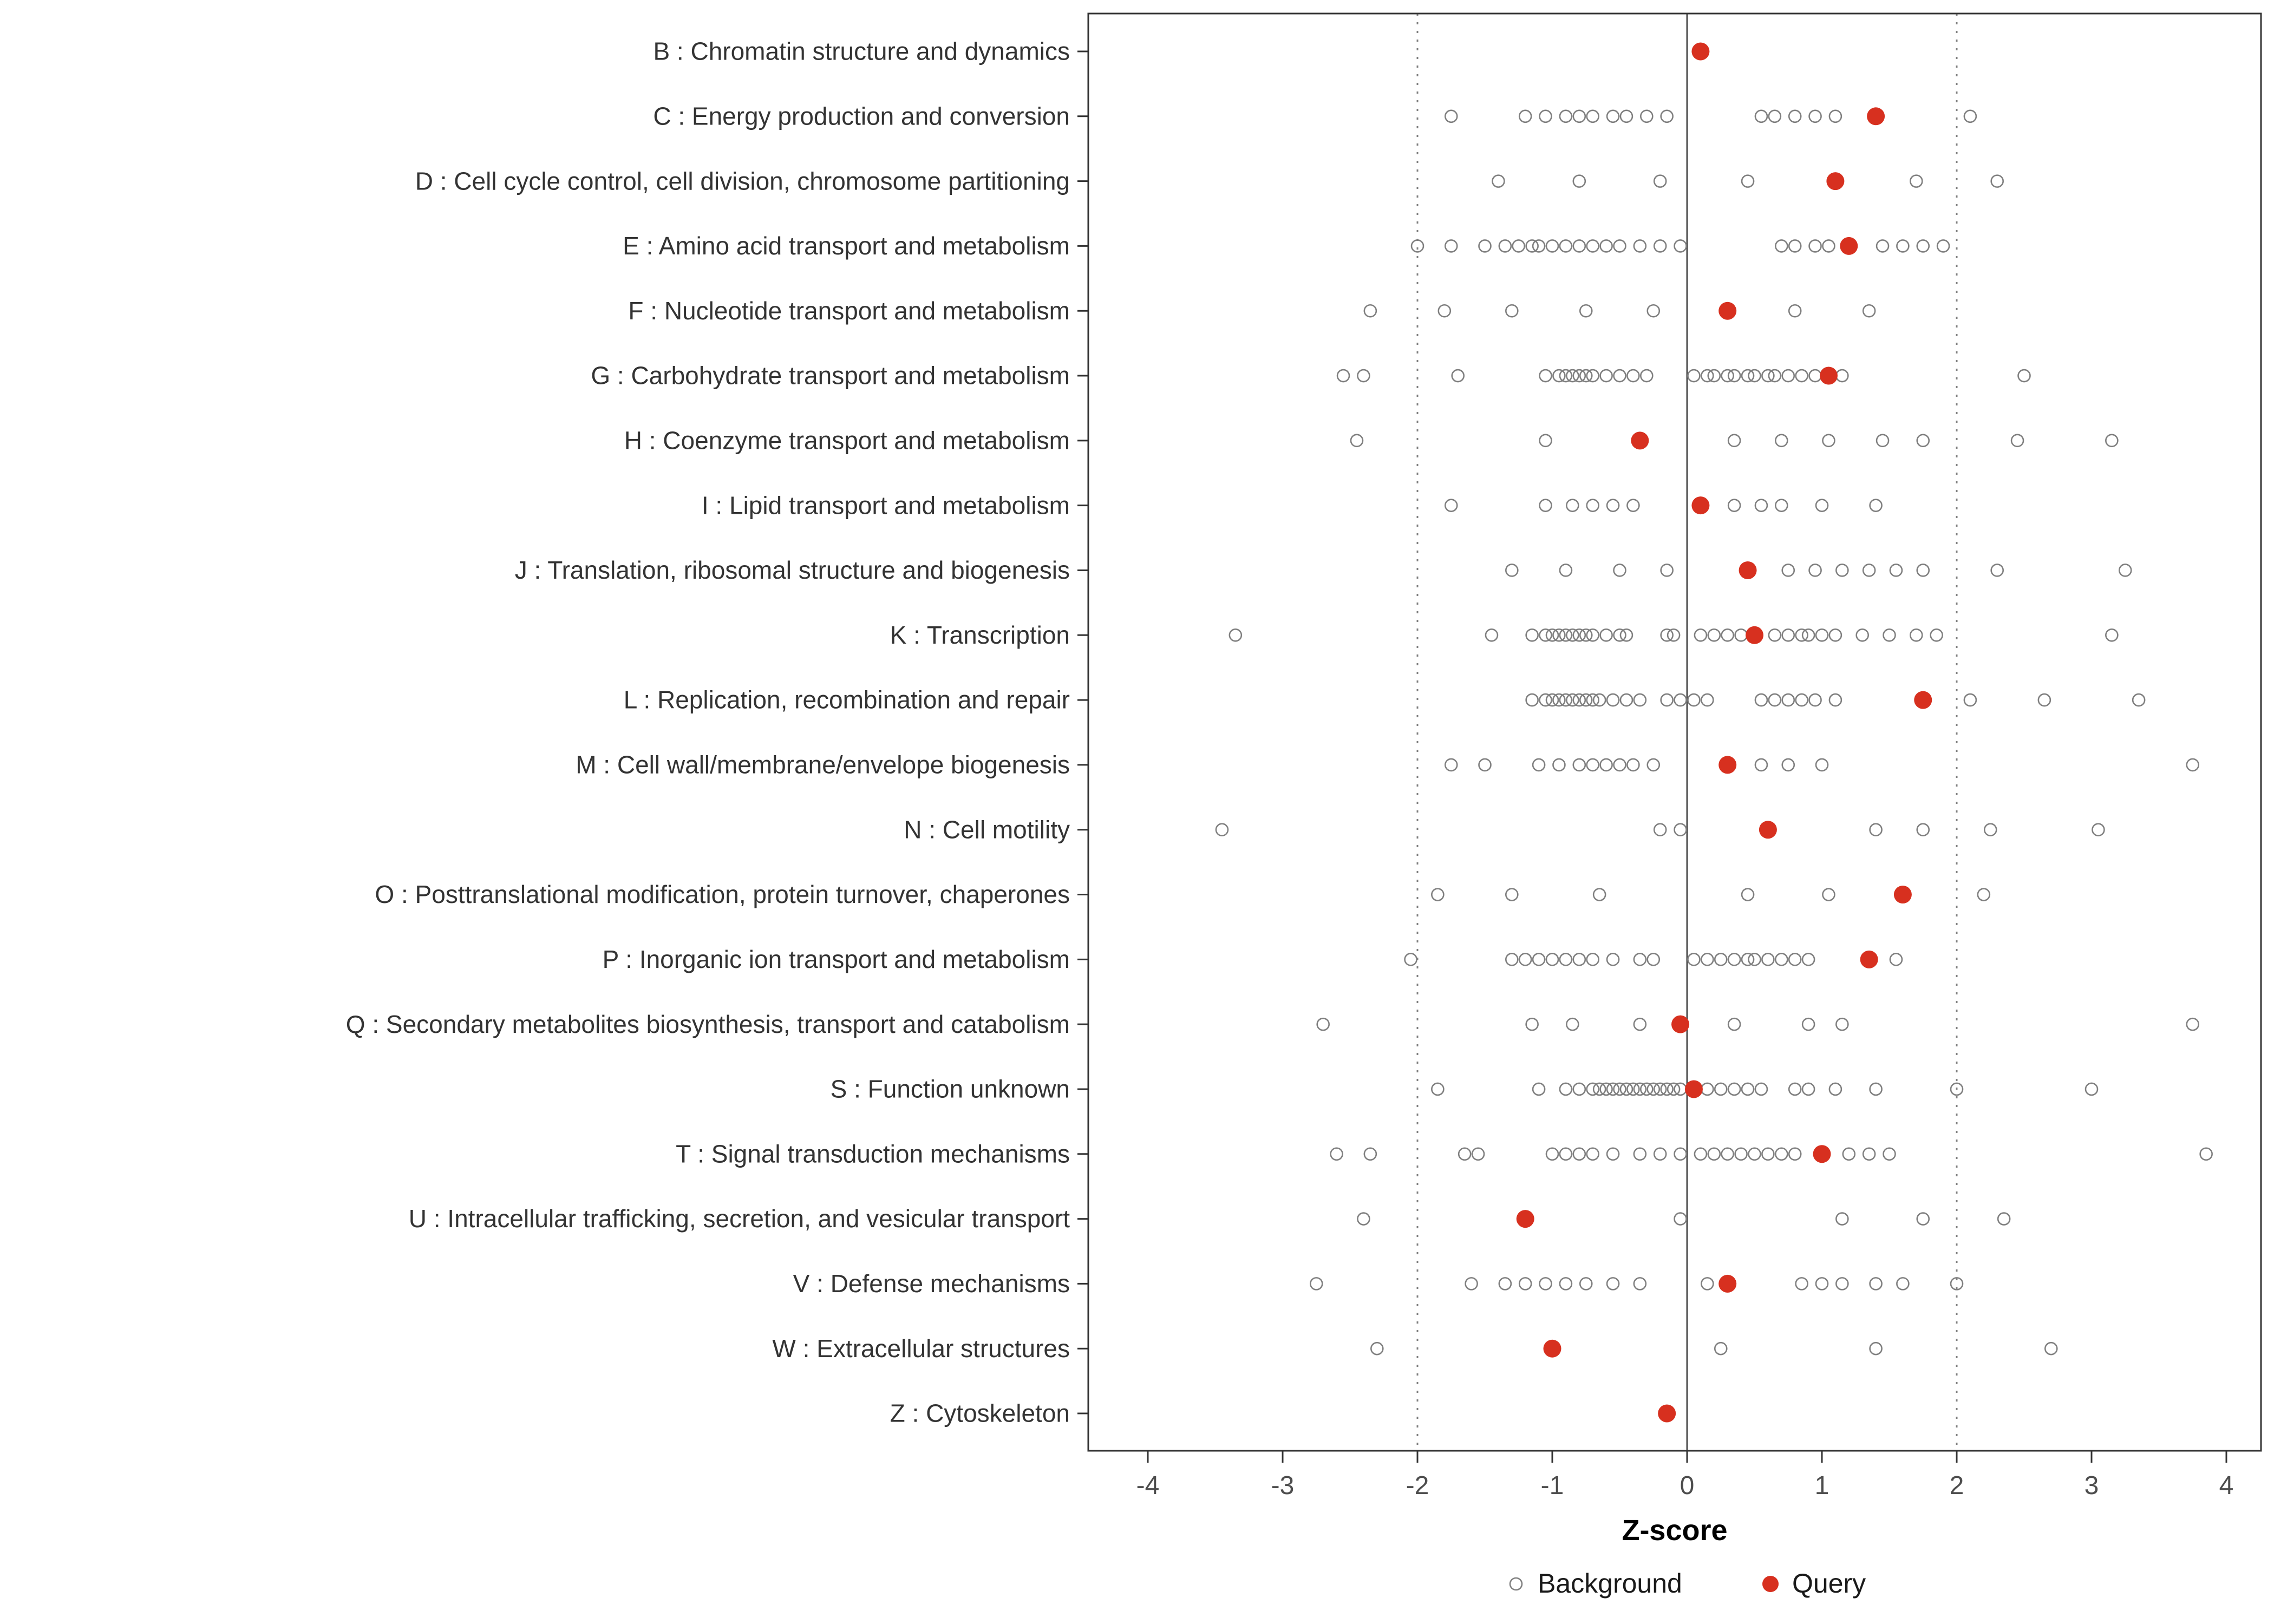 The image size is (2274, 1624). I want to click on category-label: V : Defense mechanisms, so click(932, 1283).